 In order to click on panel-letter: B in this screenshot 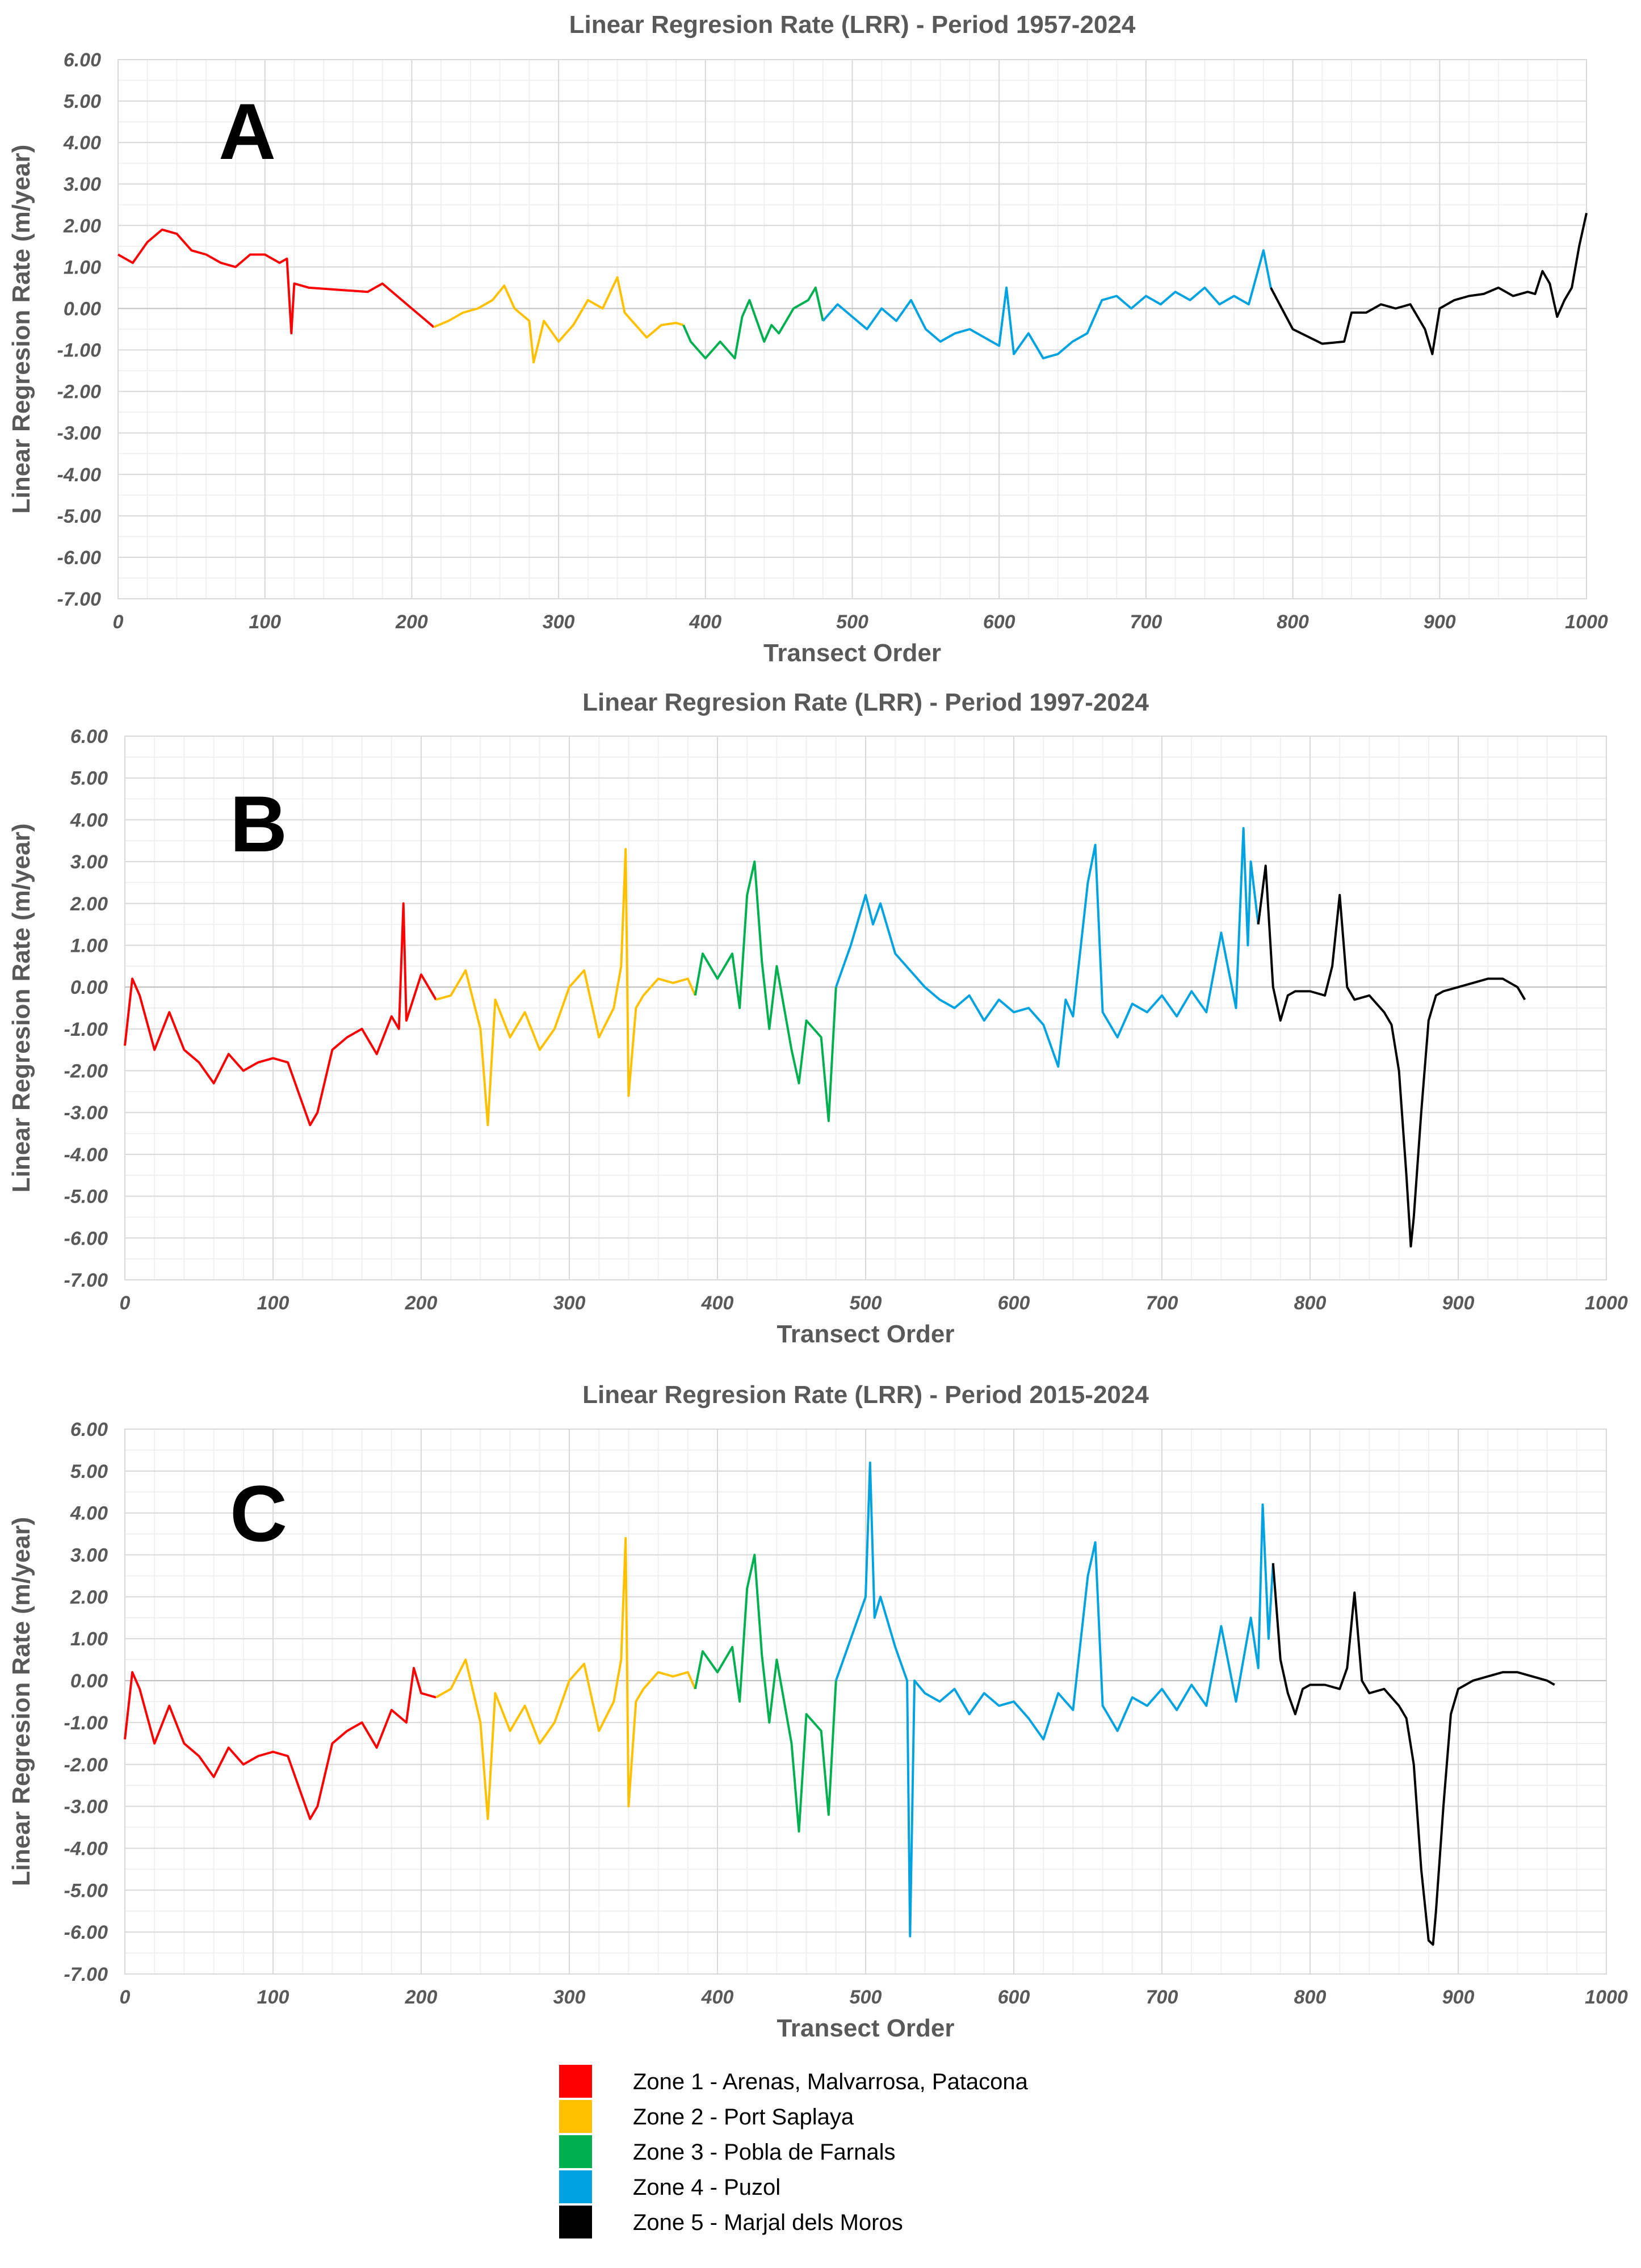, I will do `click(258, 823)`.